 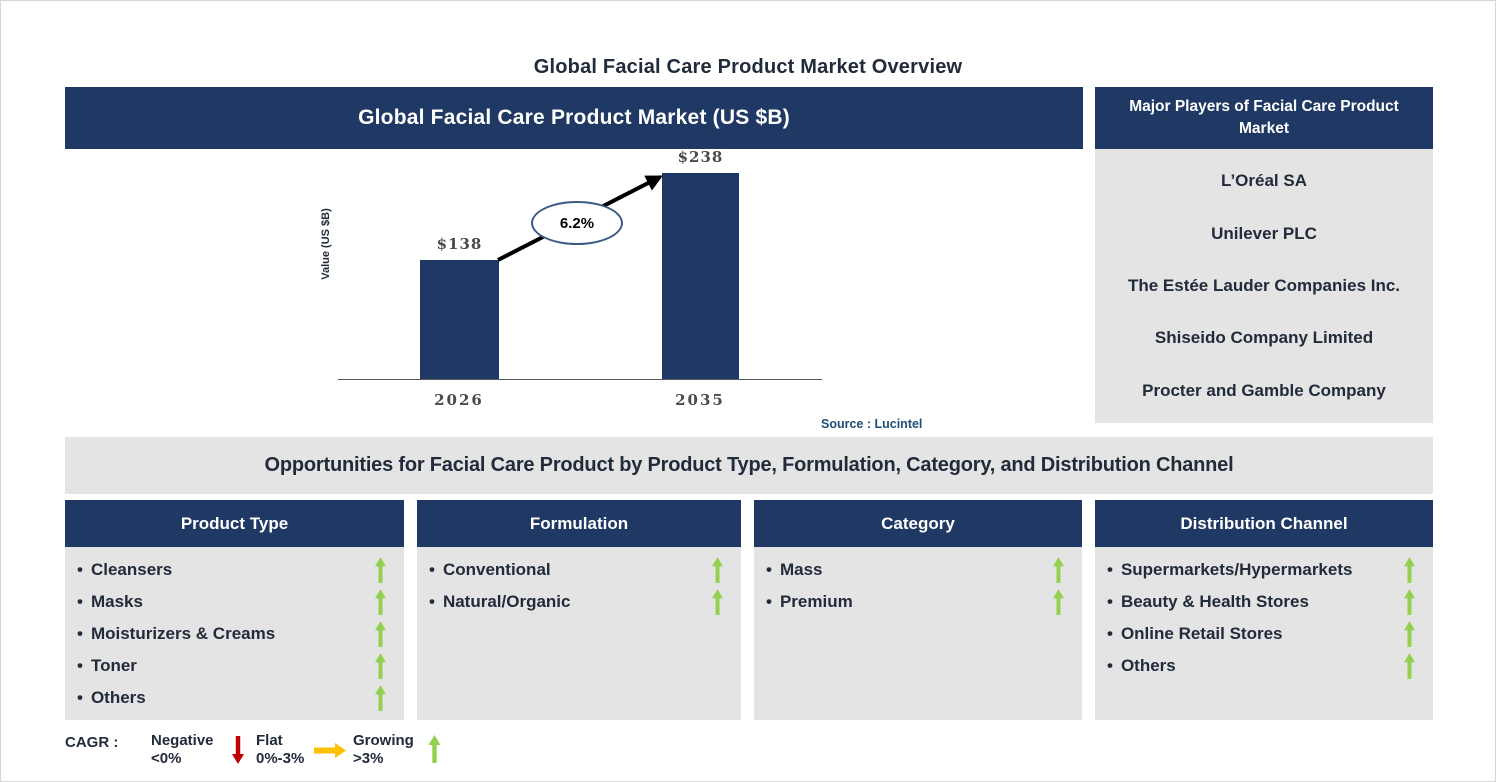 I want to click on player-name: Shiseido Company Limited, so click(x=1264, y=338).